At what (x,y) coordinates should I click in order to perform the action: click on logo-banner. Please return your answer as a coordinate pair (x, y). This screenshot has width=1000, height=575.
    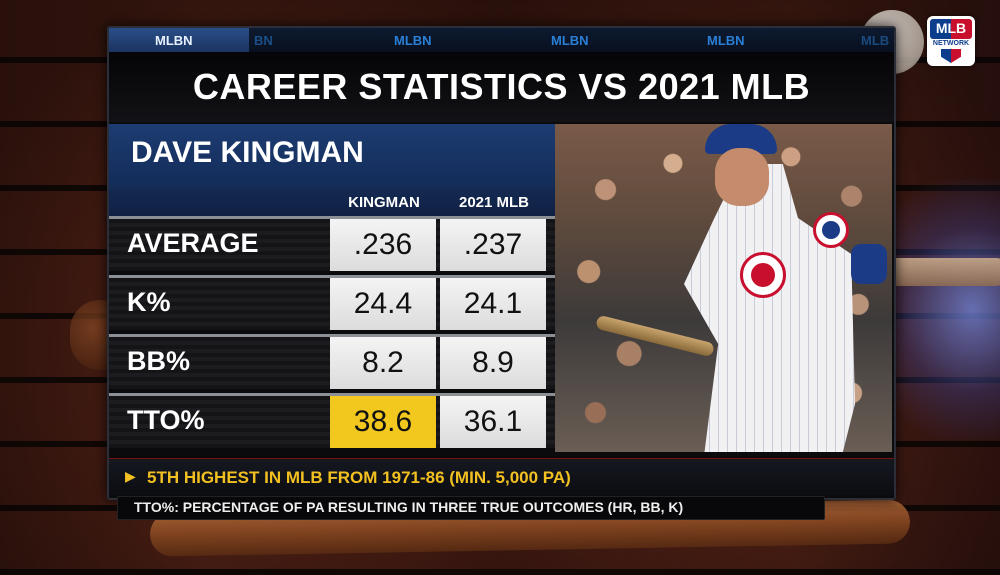
    Looking at the image, I should click on (951, 29).